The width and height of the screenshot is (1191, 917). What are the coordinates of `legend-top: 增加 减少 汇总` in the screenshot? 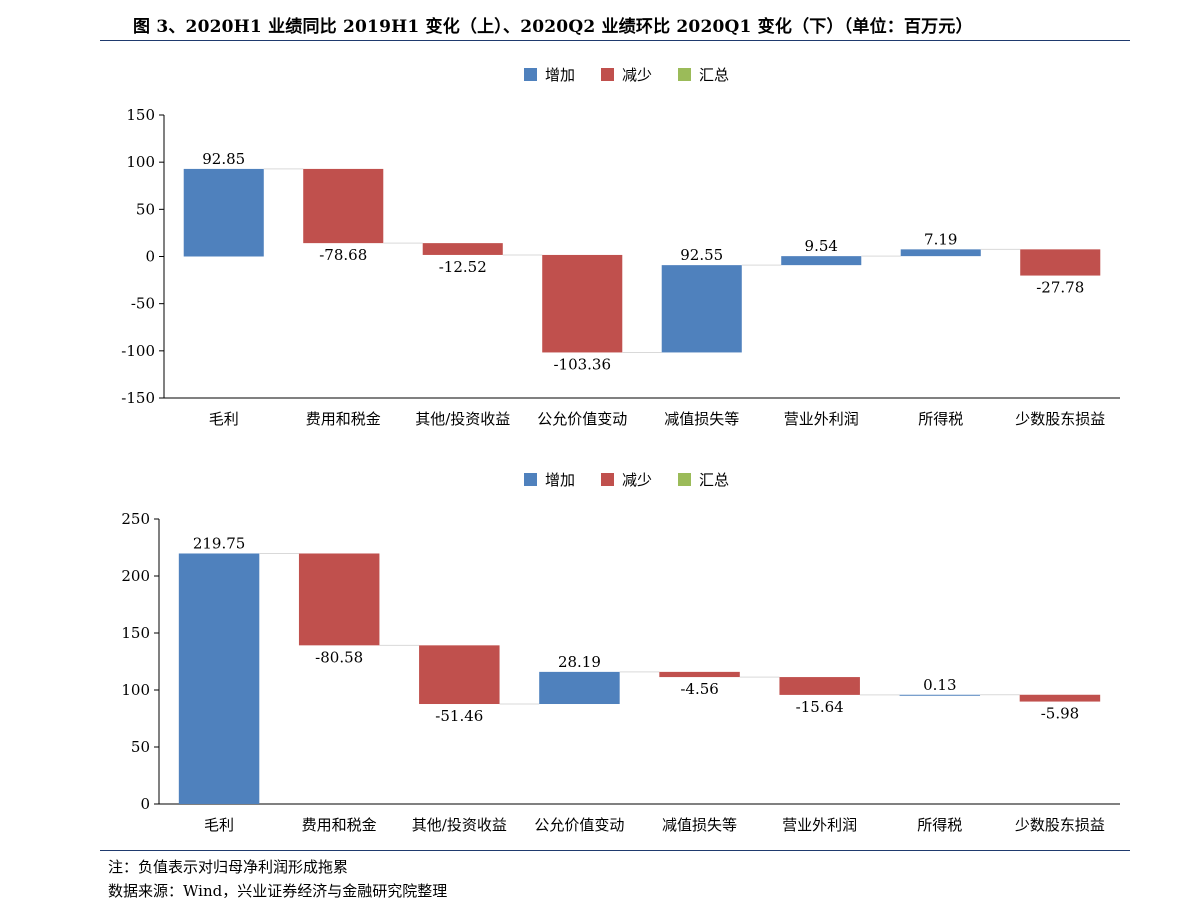 It's located at (626, 74).